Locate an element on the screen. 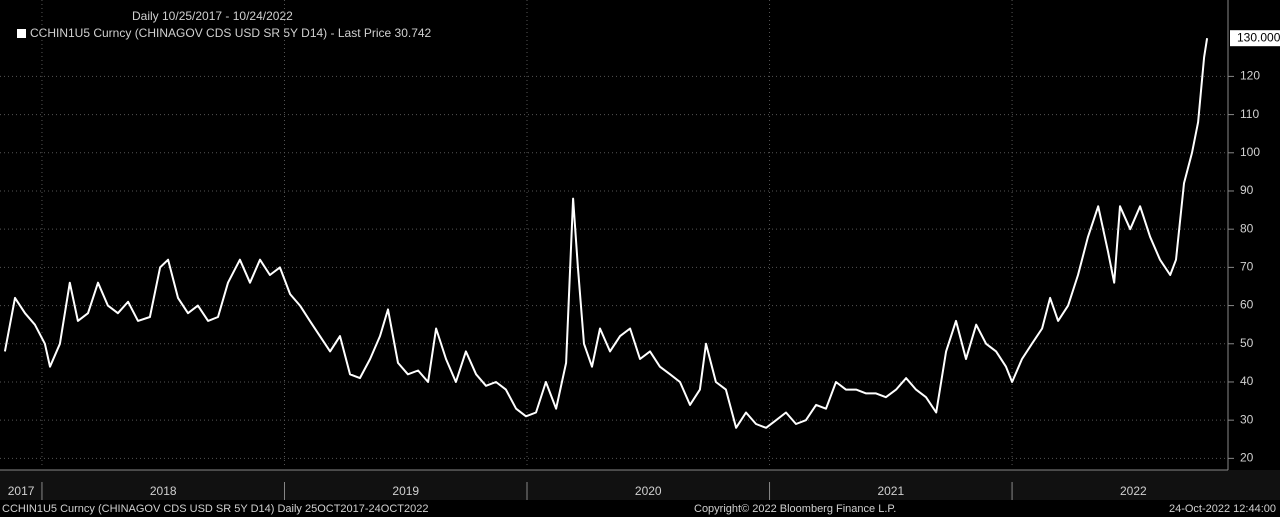  y-tick-label: 30 is located at coordinates (1247, 419).